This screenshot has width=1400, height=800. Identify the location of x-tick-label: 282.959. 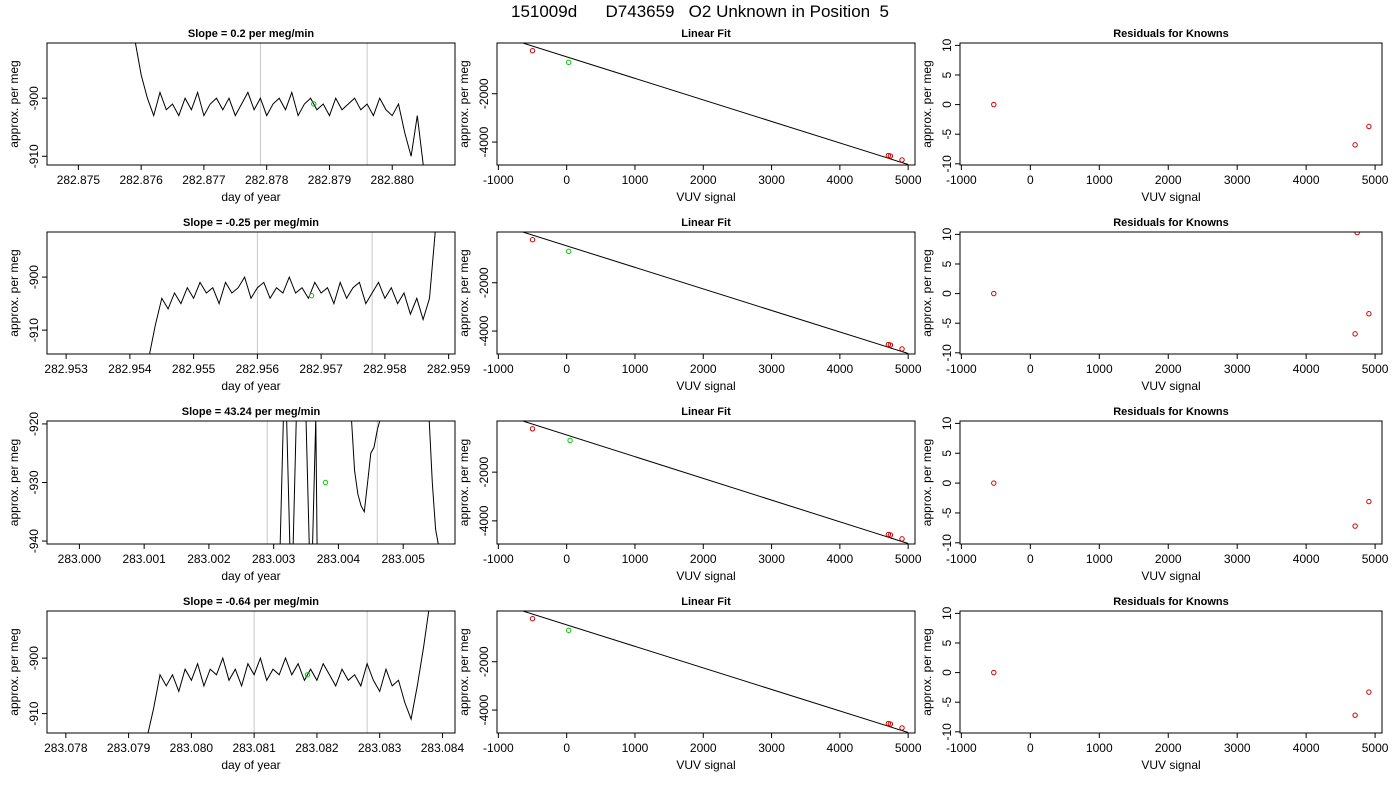
(449, 369).